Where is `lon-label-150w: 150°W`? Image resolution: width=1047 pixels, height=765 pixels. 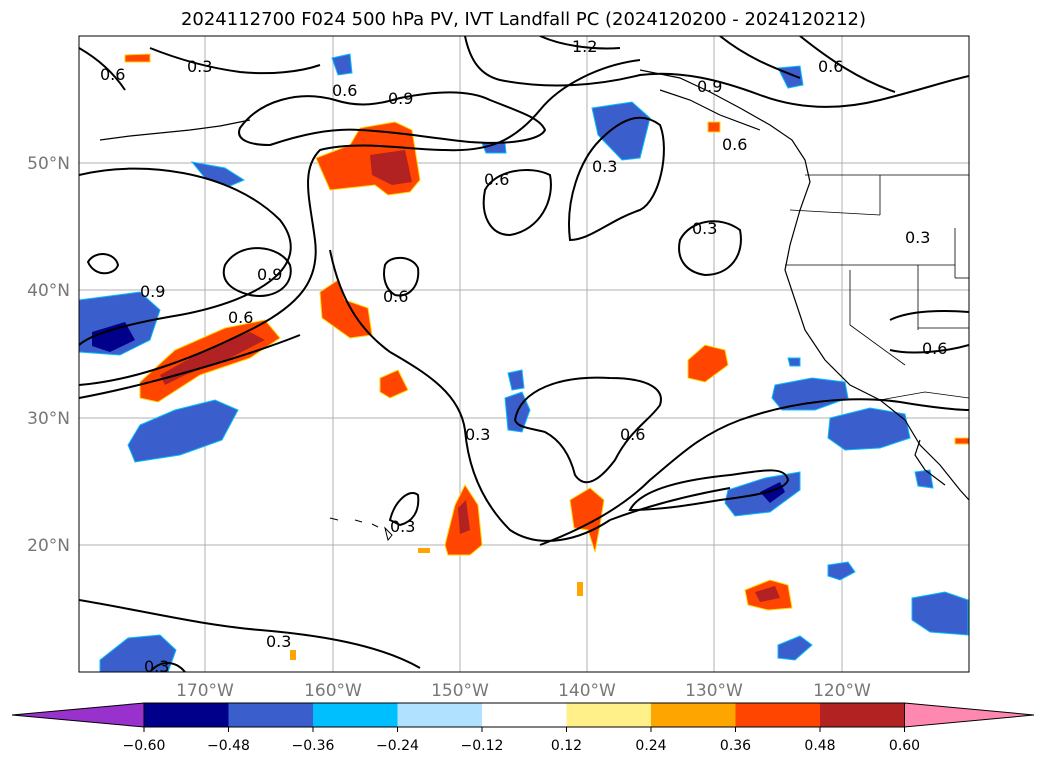
lon-label-150w: 150°W is located at coordinates (460, 691).